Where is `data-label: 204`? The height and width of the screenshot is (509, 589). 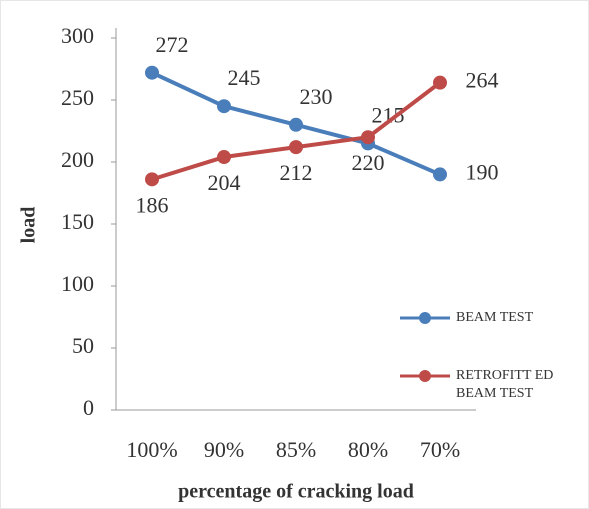 data-label: 204 is located at coordinates (224, 182).